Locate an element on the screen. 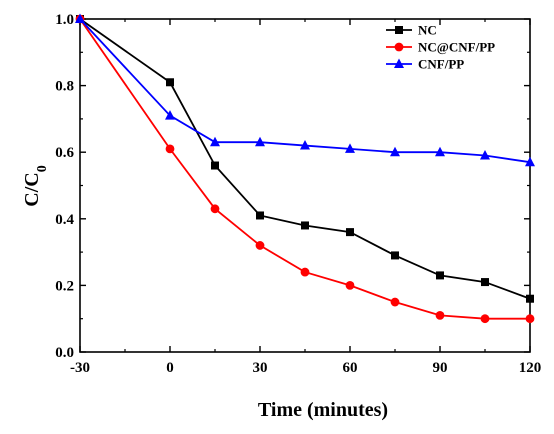  y-axis-title-main: C/C is located at coordinates (32, 189).